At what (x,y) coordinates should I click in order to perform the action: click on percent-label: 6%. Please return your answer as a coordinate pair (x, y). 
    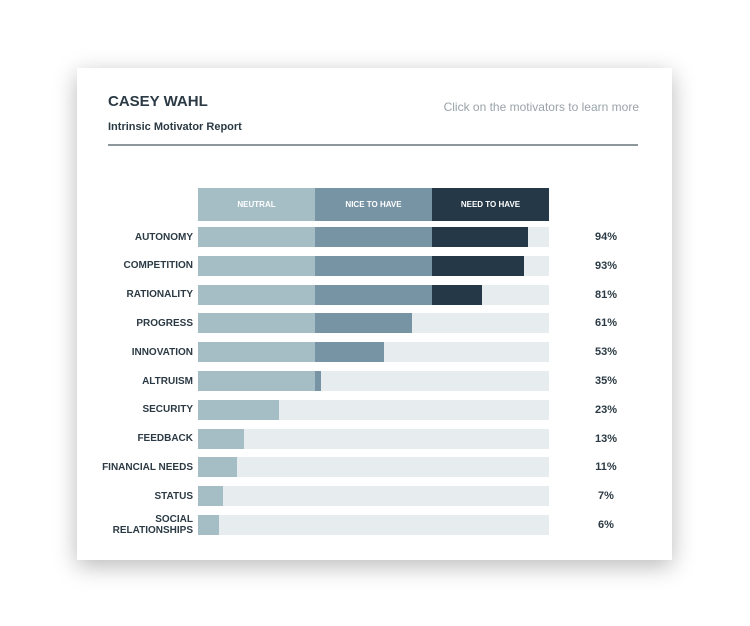
    Looking at the image, I should click on (606, 525).